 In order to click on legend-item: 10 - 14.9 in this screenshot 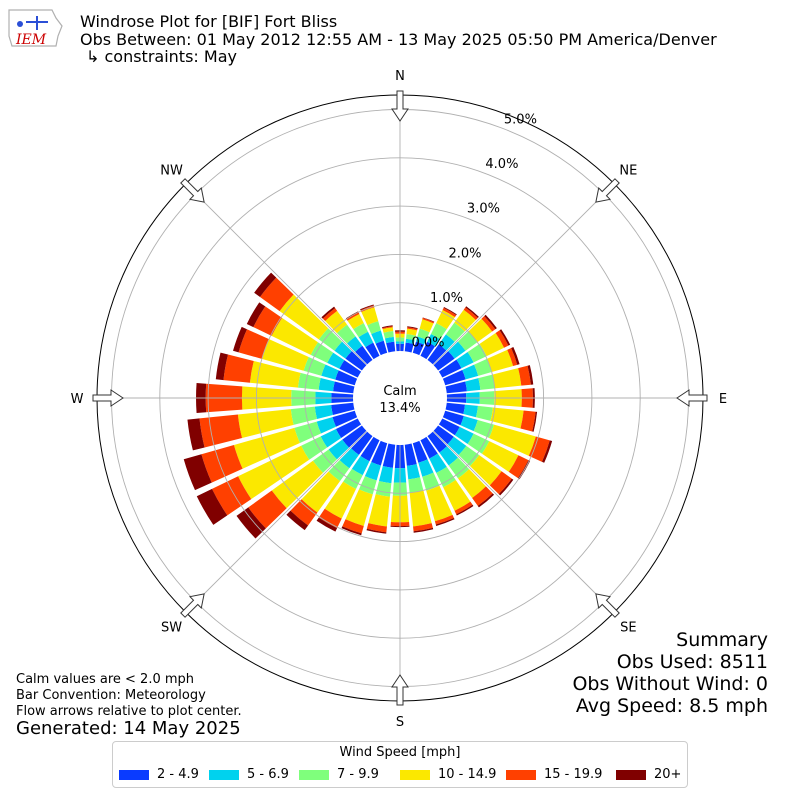, I will do `click(448, 774)`.